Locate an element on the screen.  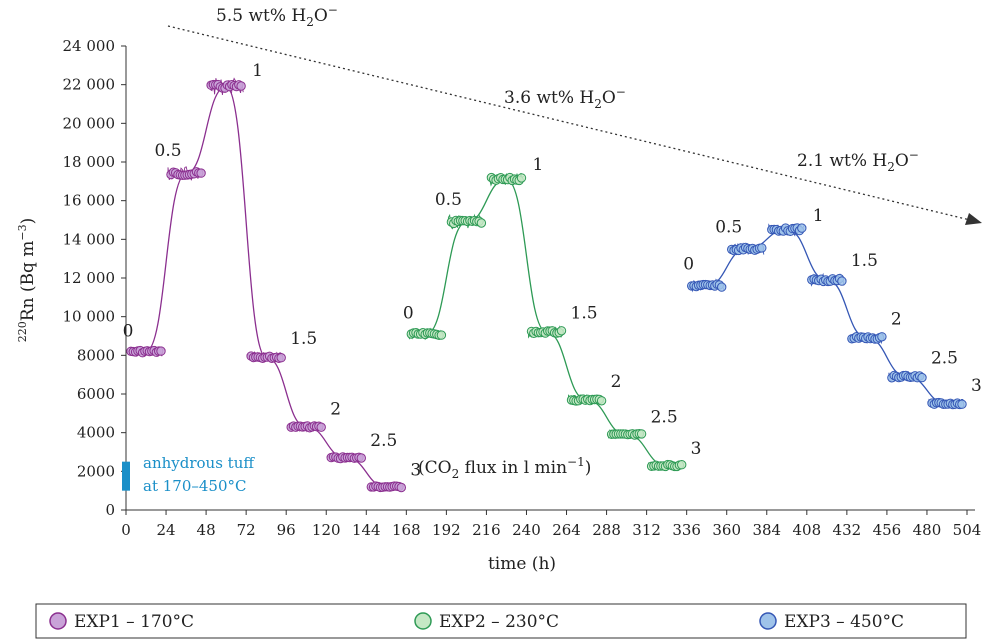
y-tick-label: 22 000 is located at coordinates (89, 85).